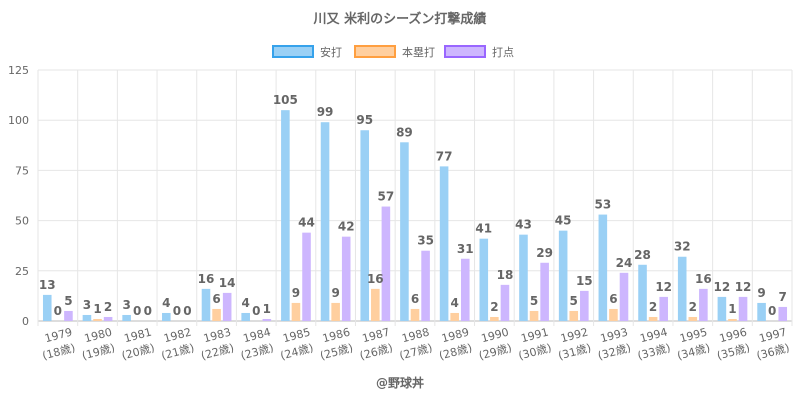 The height and width of the screenshot is (404, 800). Describe the element at coordinates (218, 344) in the screenshot. I see `x-tick: 1983(22歳)` at that location.